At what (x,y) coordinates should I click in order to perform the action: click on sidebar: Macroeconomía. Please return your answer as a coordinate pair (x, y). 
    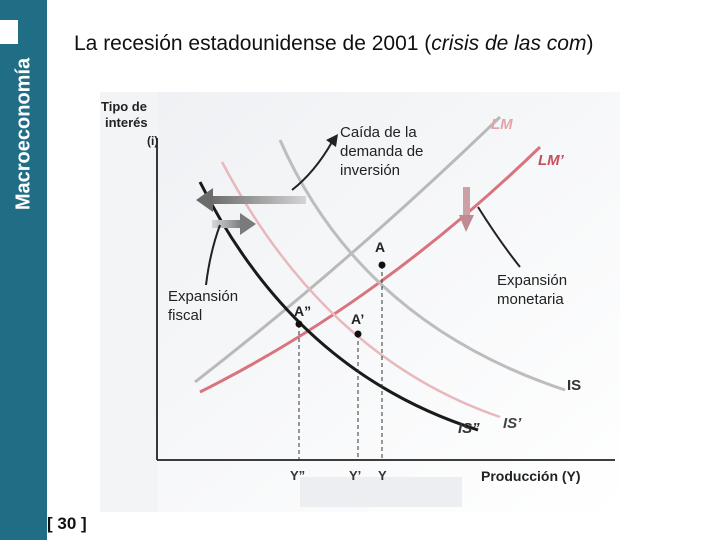
    Looking at the image, I should click on (23, 270).